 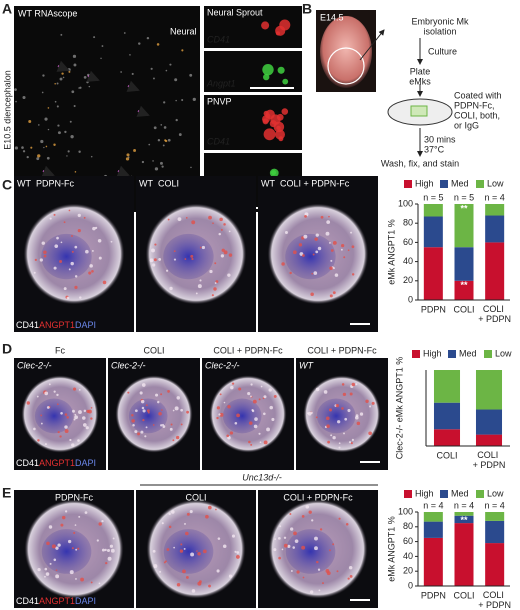 I want to click on legend-label: Low, so click(x=503, y=353).